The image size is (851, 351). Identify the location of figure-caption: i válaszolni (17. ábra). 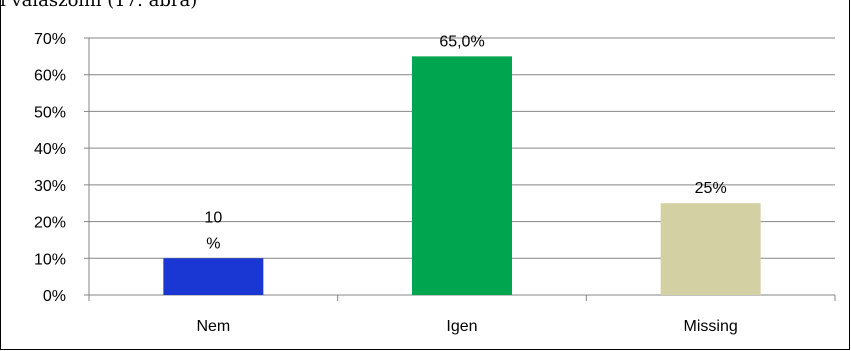
(99, 5).